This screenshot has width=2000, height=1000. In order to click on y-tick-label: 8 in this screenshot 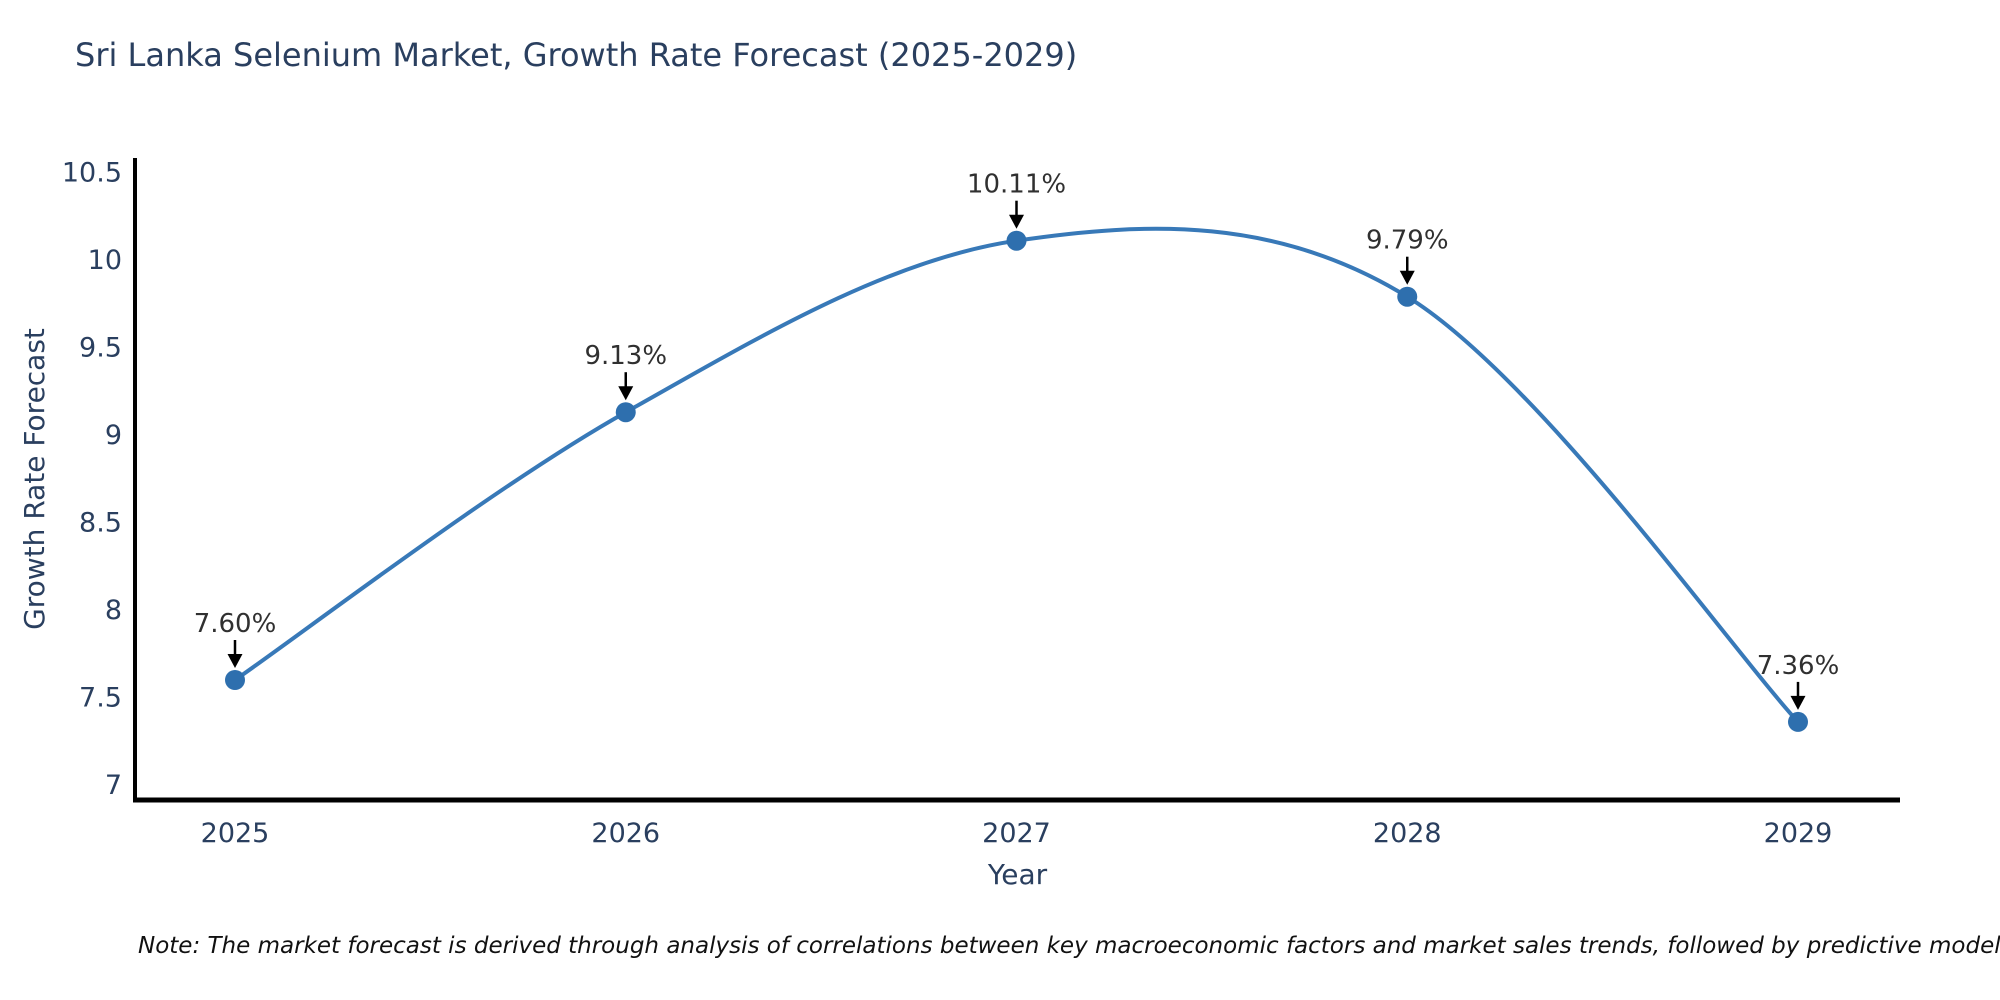, I will do `click(113, 610)`.